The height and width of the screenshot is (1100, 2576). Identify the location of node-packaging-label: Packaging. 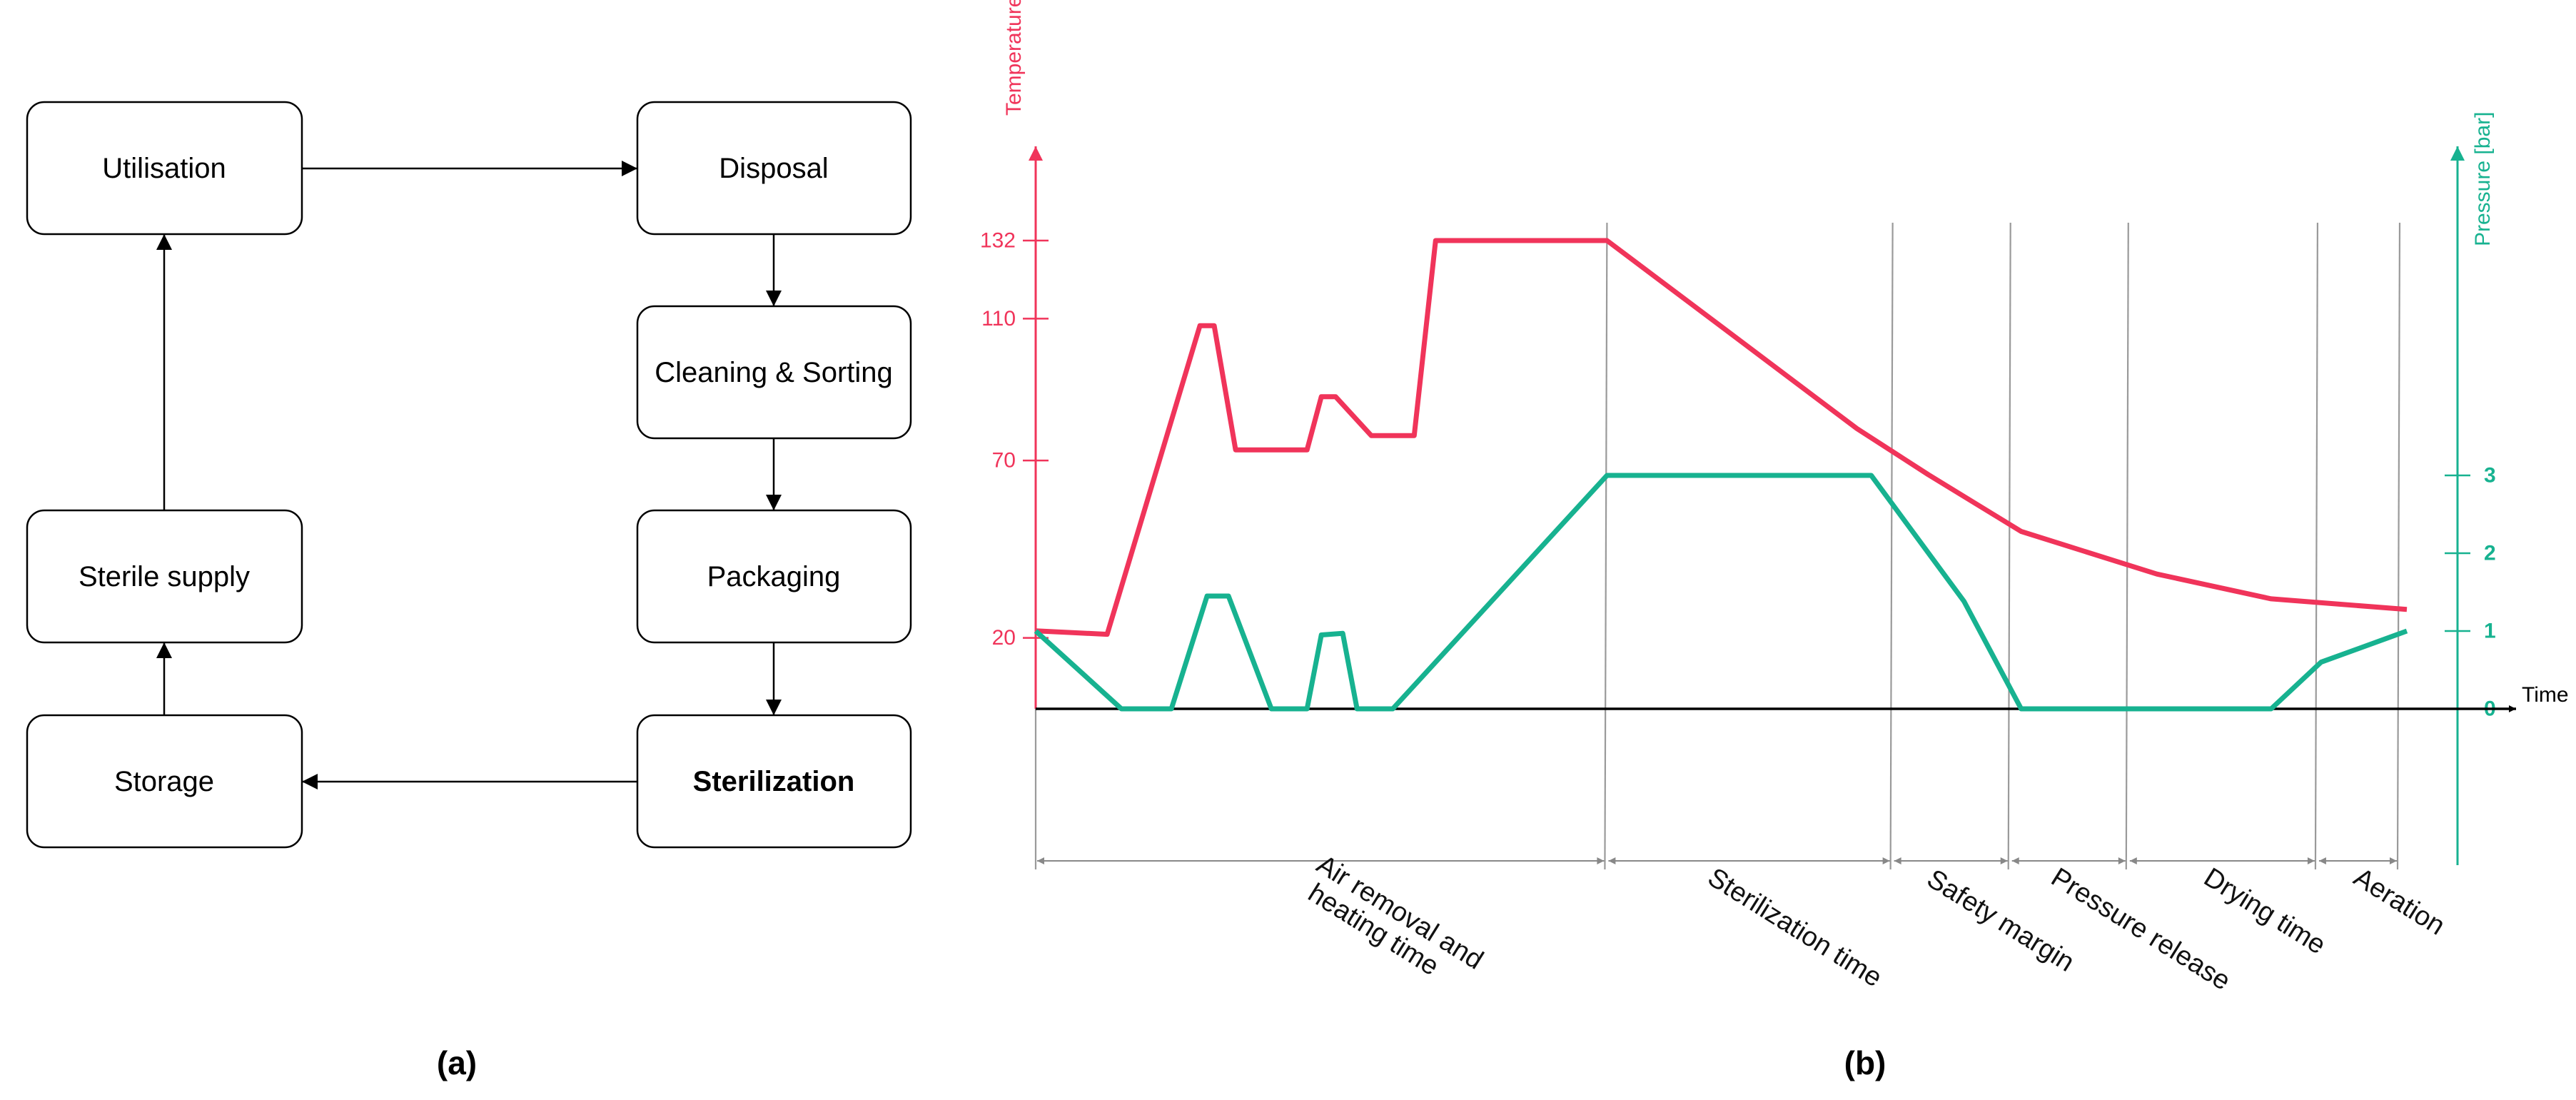
(774, 576).